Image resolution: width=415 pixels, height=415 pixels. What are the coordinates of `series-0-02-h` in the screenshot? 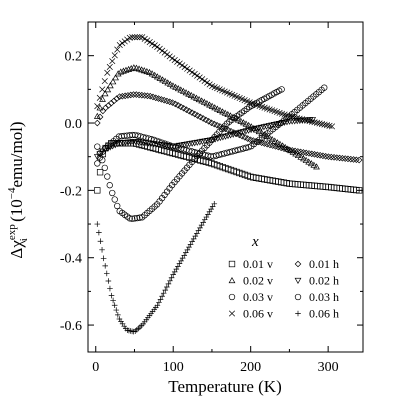 It's located at (205, 139).